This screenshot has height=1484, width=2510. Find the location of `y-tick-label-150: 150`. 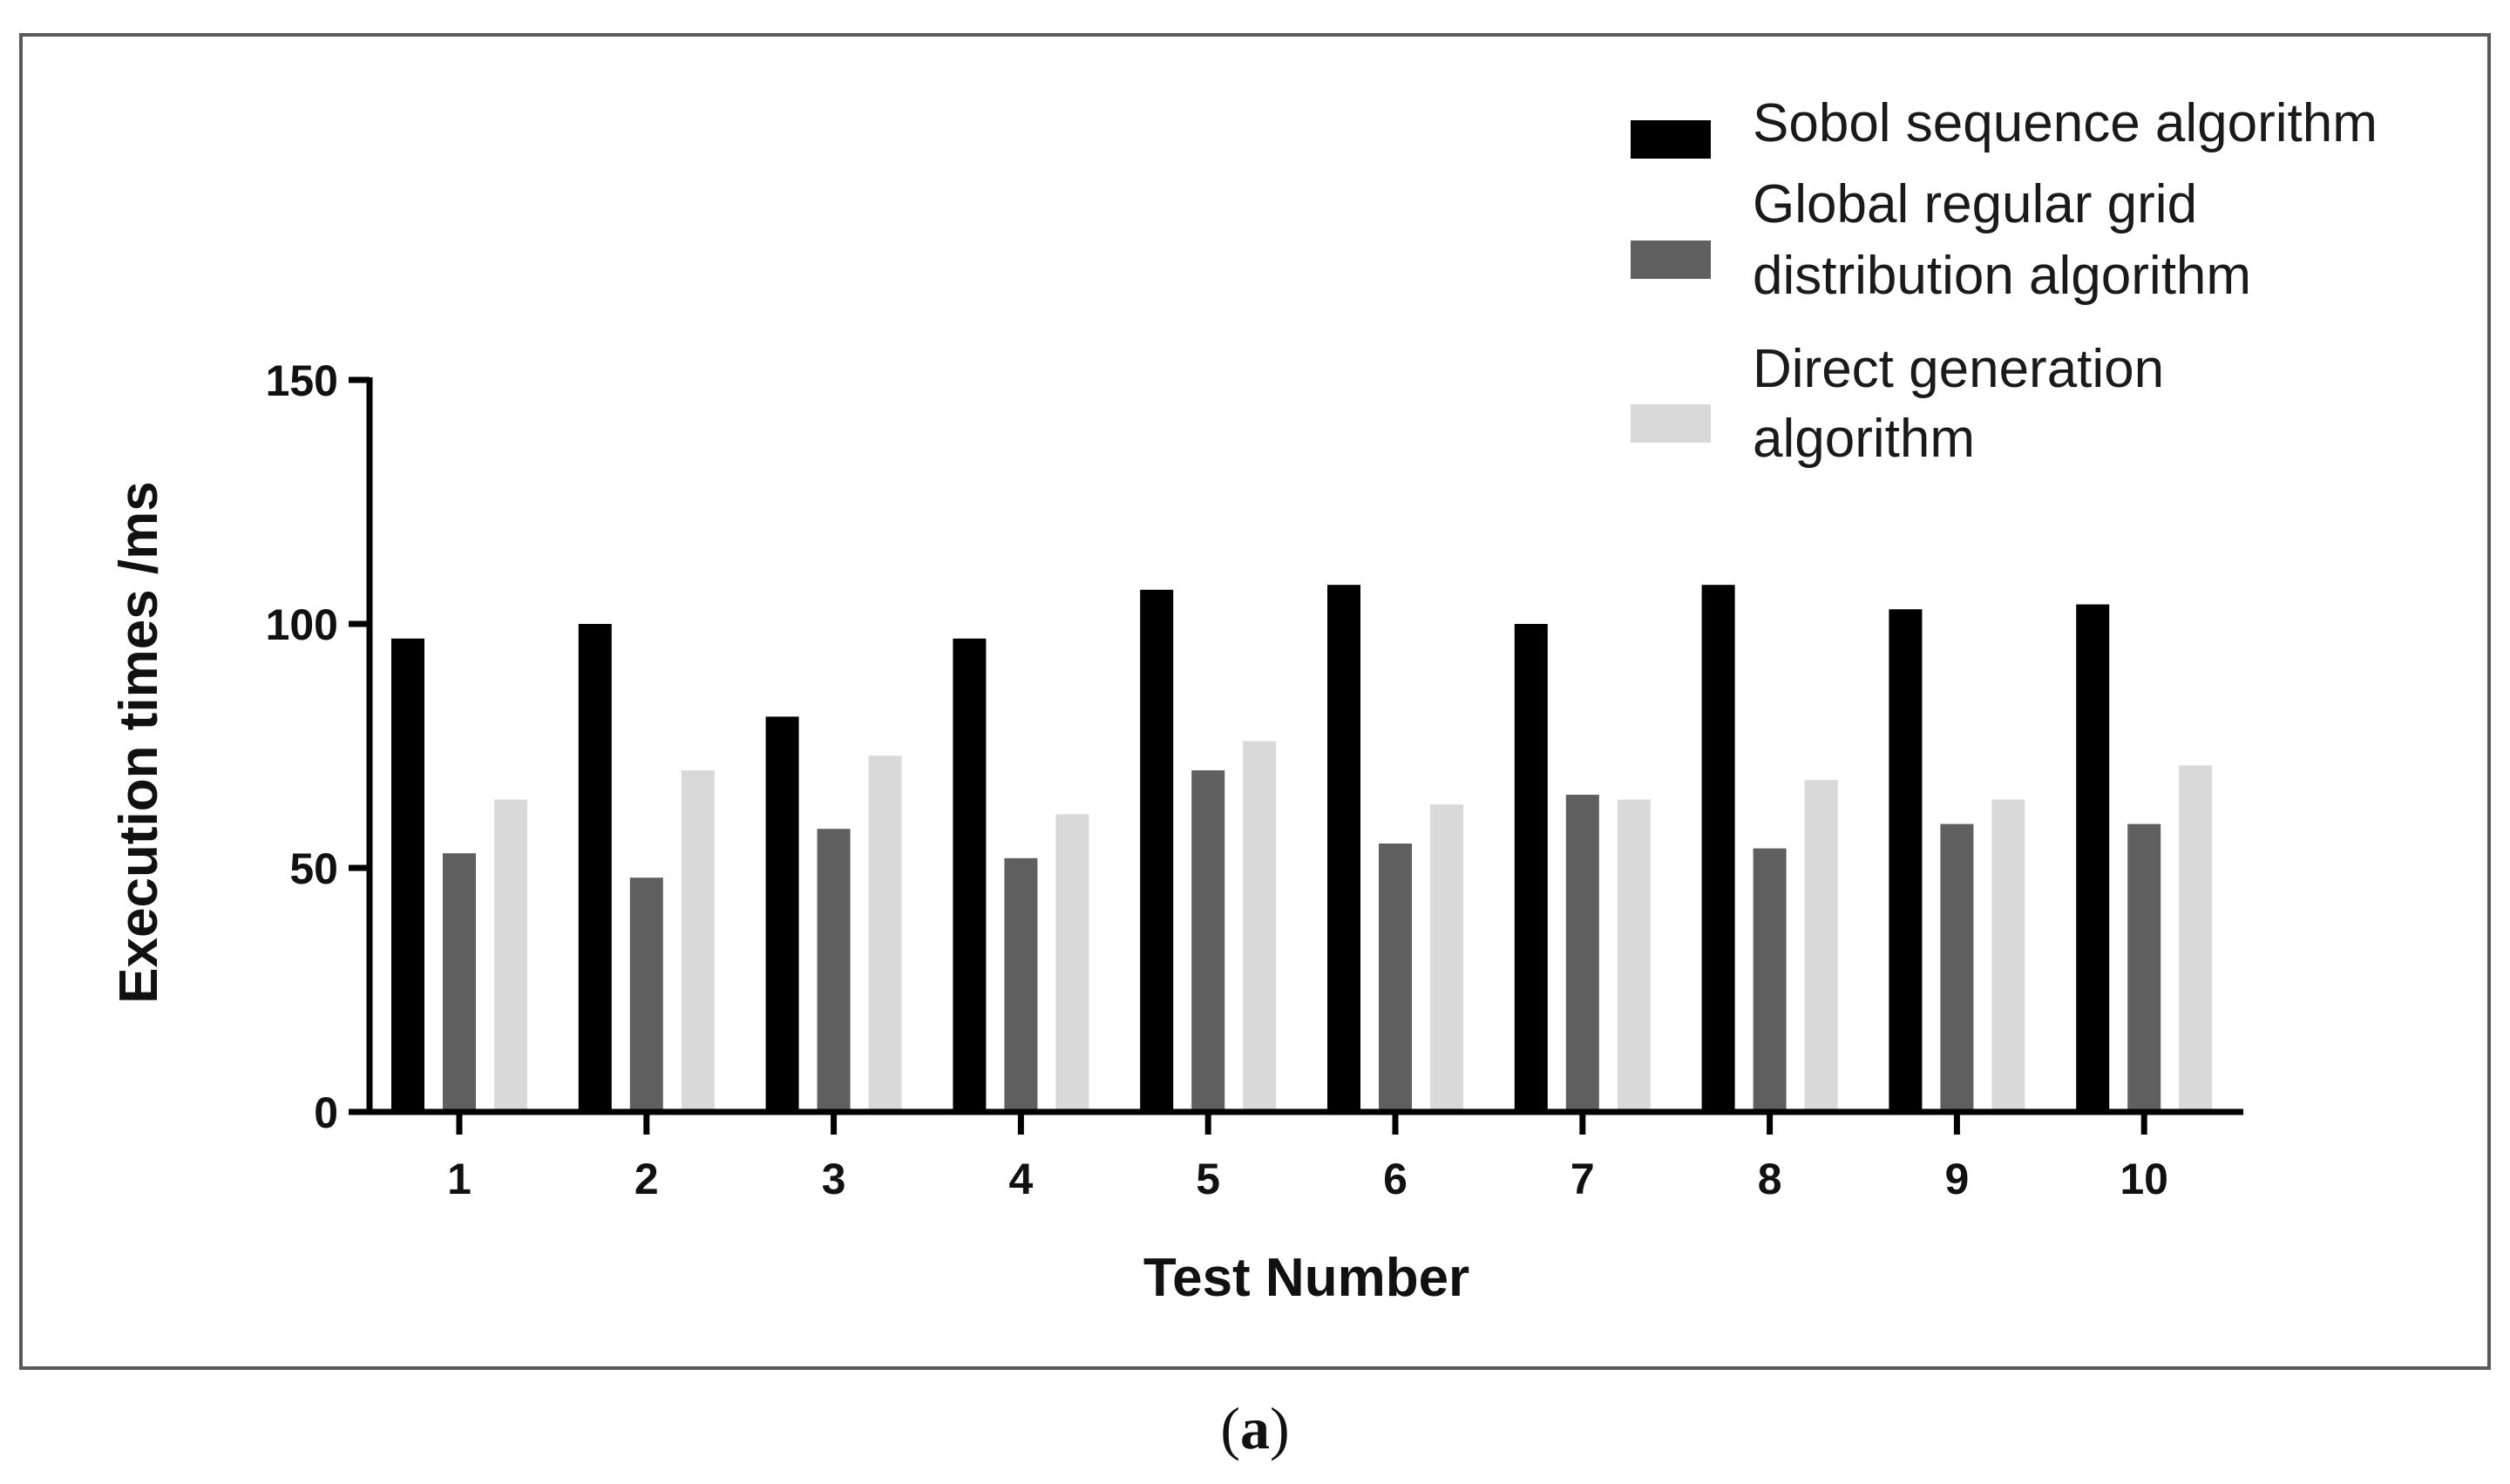

y-tick-label-150: 150 is located at coordinates (302, 380).